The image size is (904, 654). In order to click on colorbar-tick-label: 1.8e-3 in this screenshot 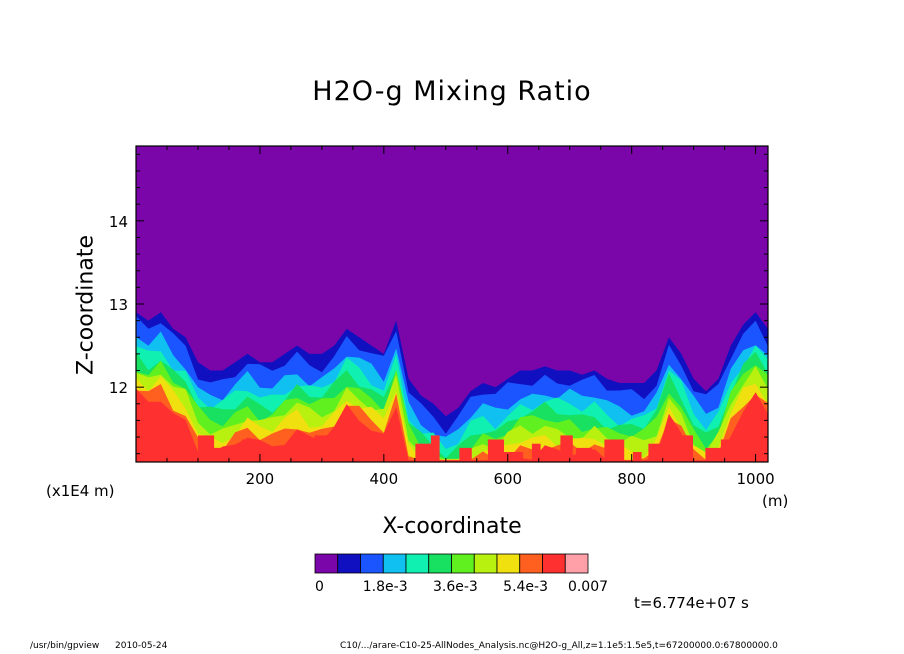, I will do `click(385, 587)`.